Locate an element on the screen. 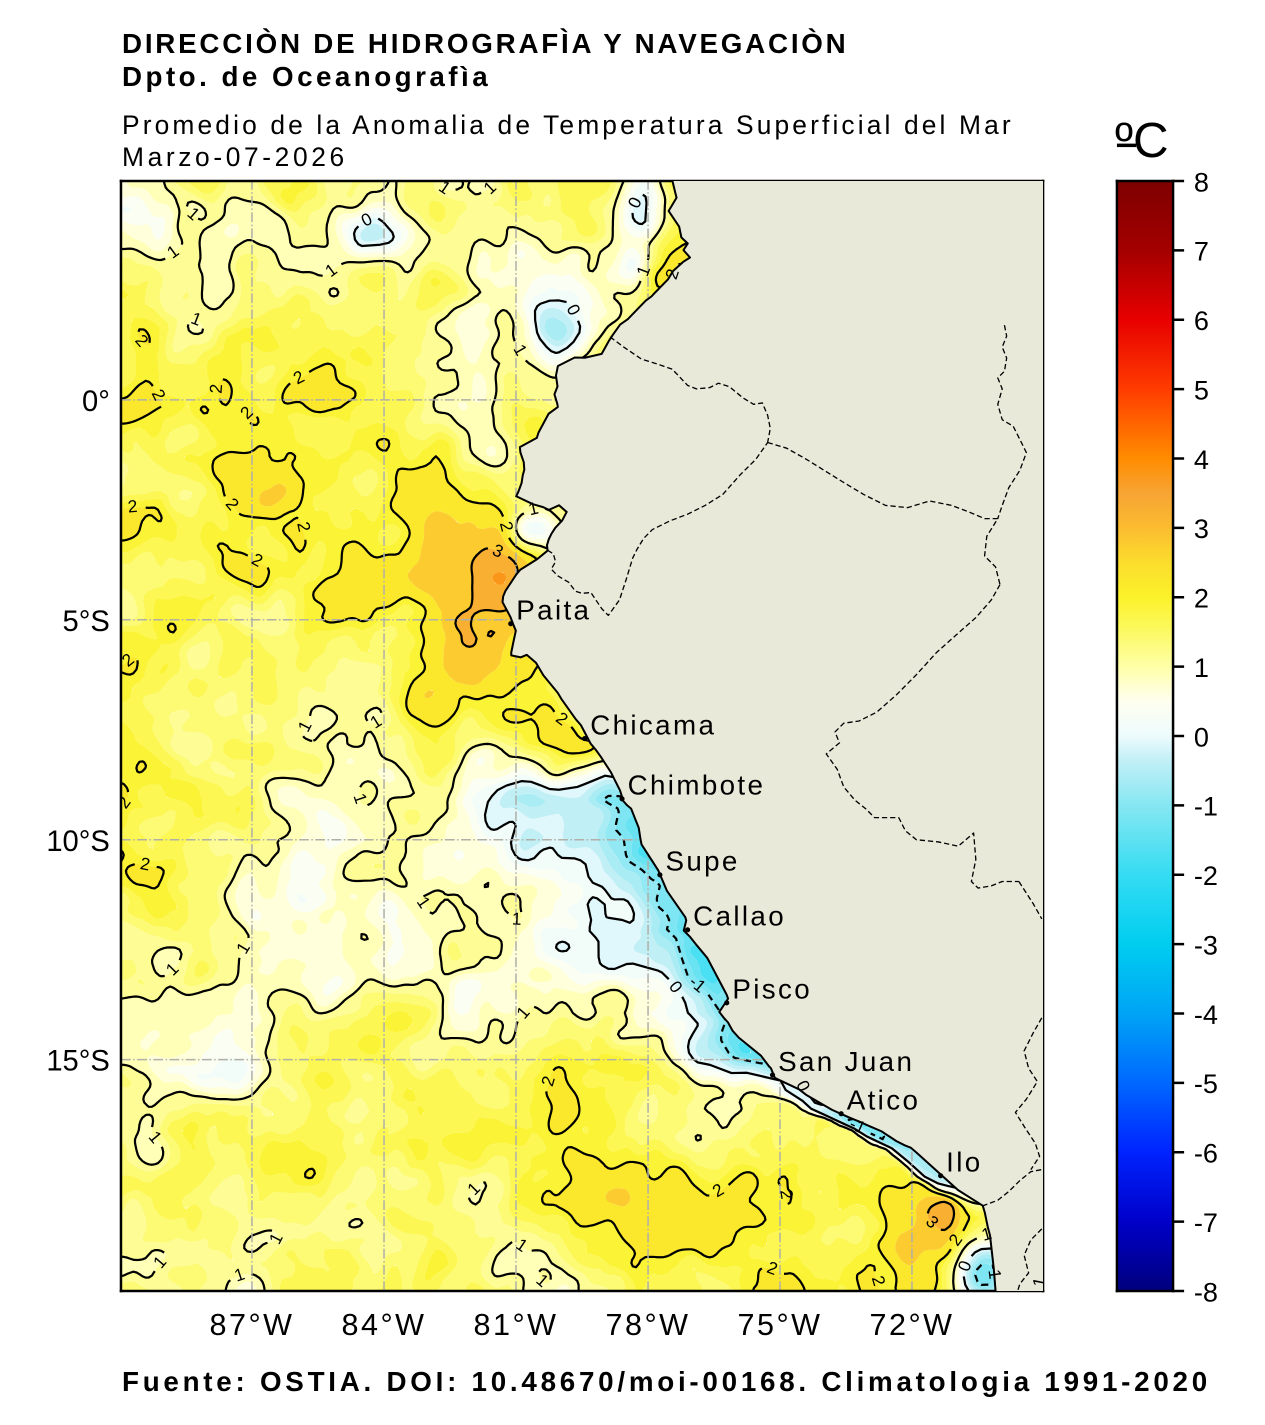 Image resolution: width=1265 pixels, height=1425 pixels. svg-text: 10°S is located at coordinates (78, 842).